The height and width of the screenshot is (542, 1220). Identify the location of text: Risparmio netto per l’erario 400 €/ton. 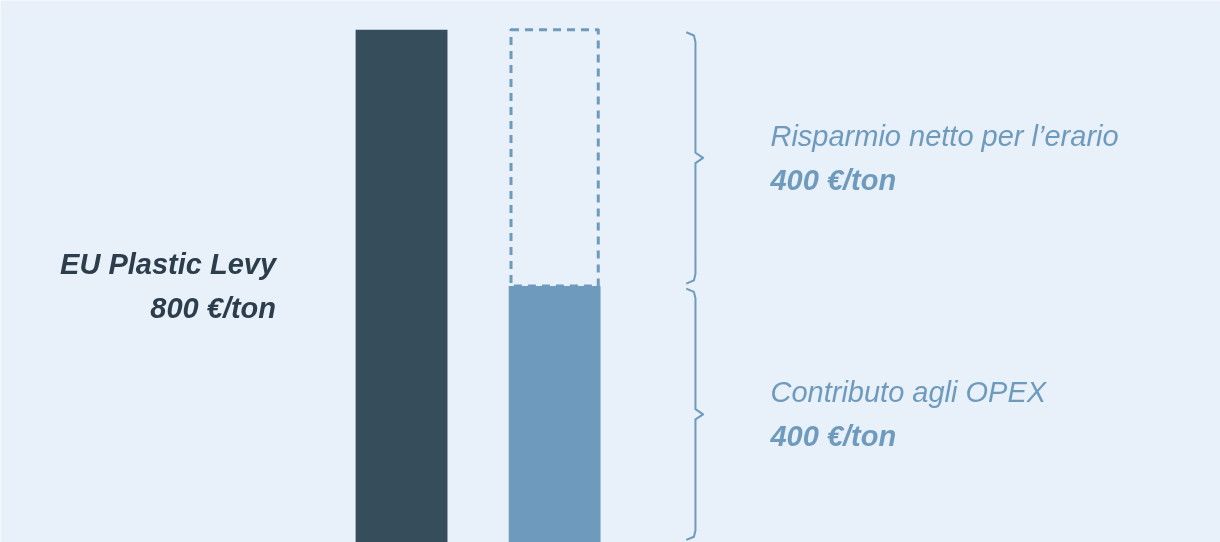
(944, 157).